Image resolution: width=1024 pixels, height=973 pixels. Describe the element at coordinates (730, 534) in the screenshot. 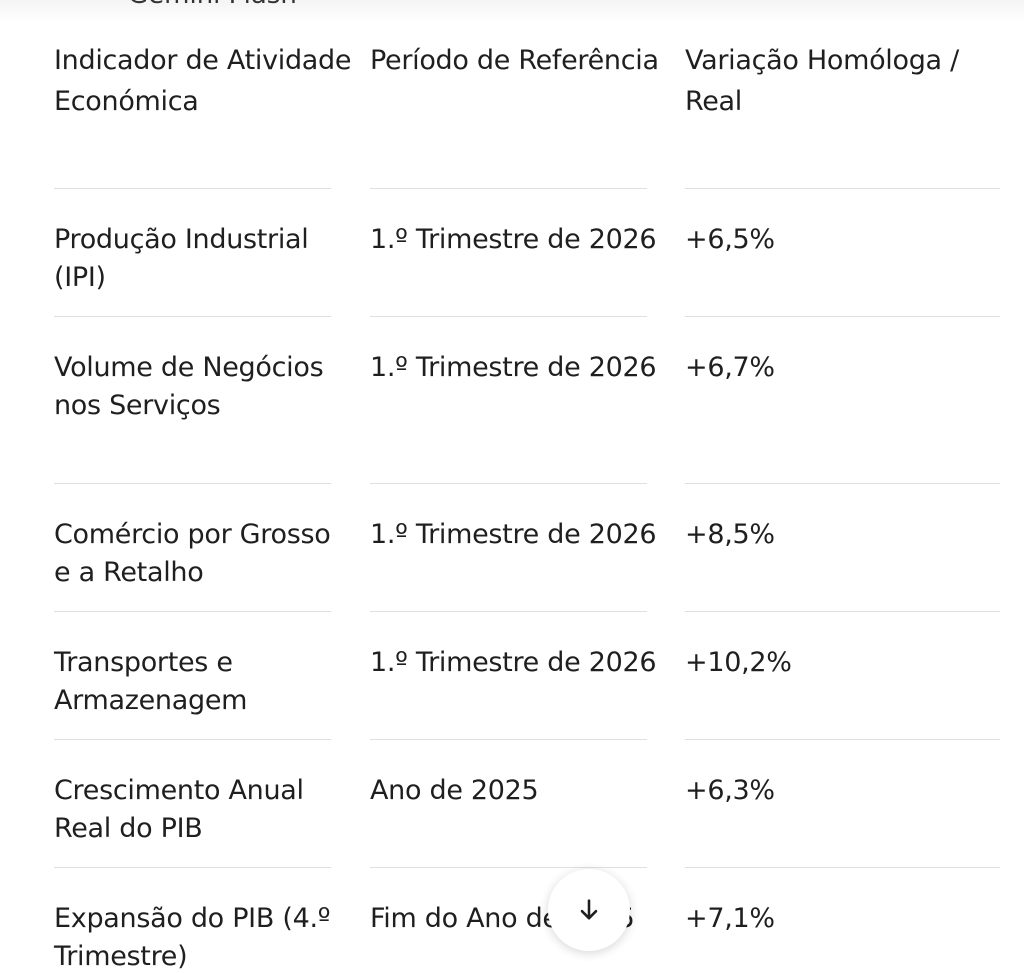

I see `cell-variation: +8,5%` at that location.